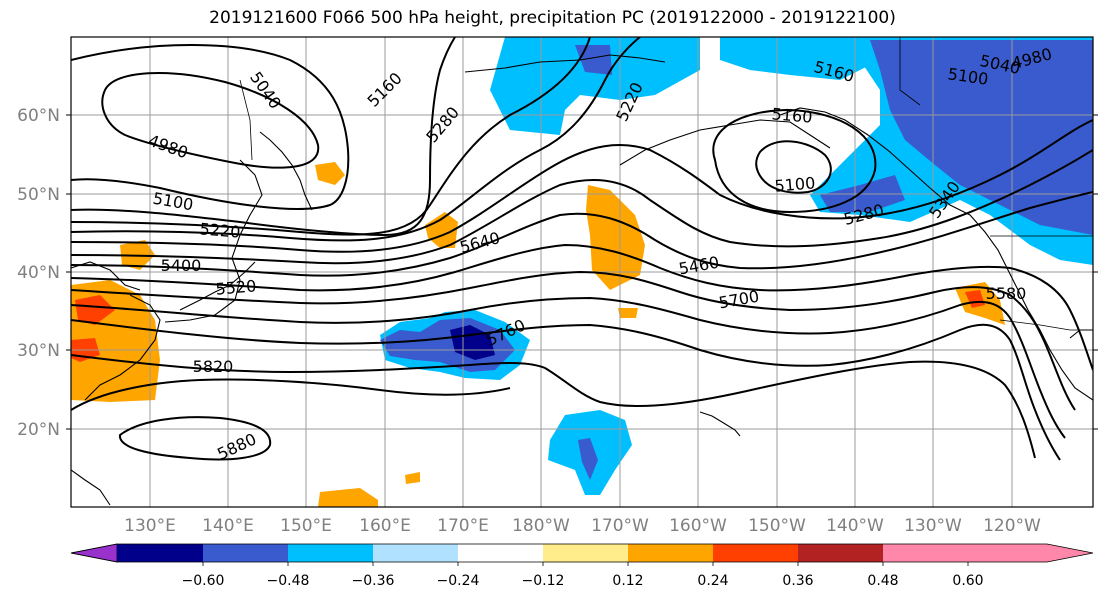 The image size is (1105, 601). Describe the element at coordinates (38, 116) in the screenshot. I see `lat-label: 60°N` at that location.